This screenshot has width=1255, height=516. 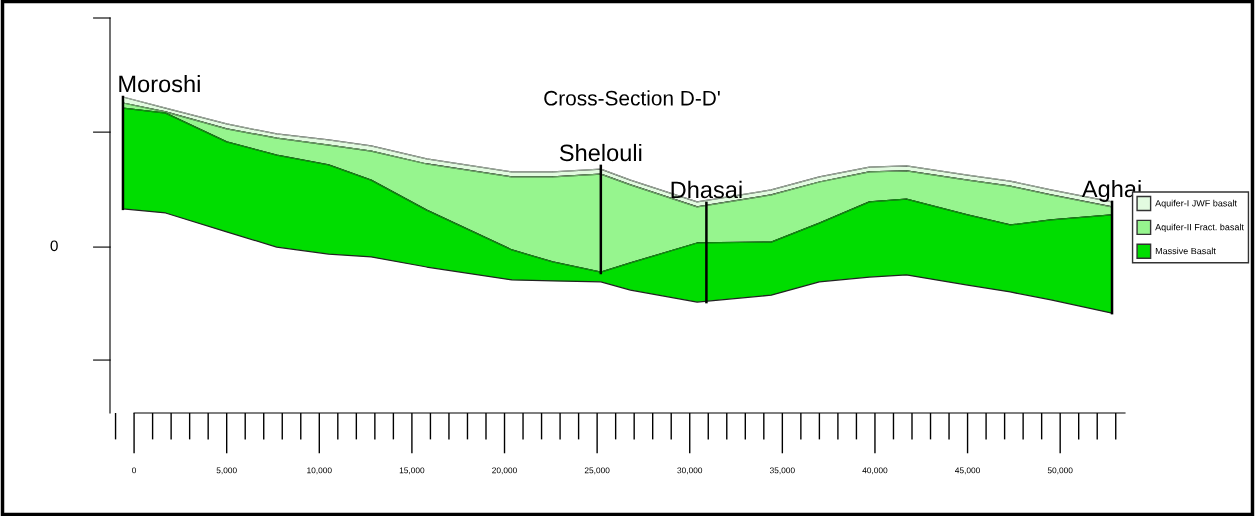 What do you see at coordinates (597, 471) in the screenshot?
I see `x-tick-label: 25,000` at bounding box center [597, 471].